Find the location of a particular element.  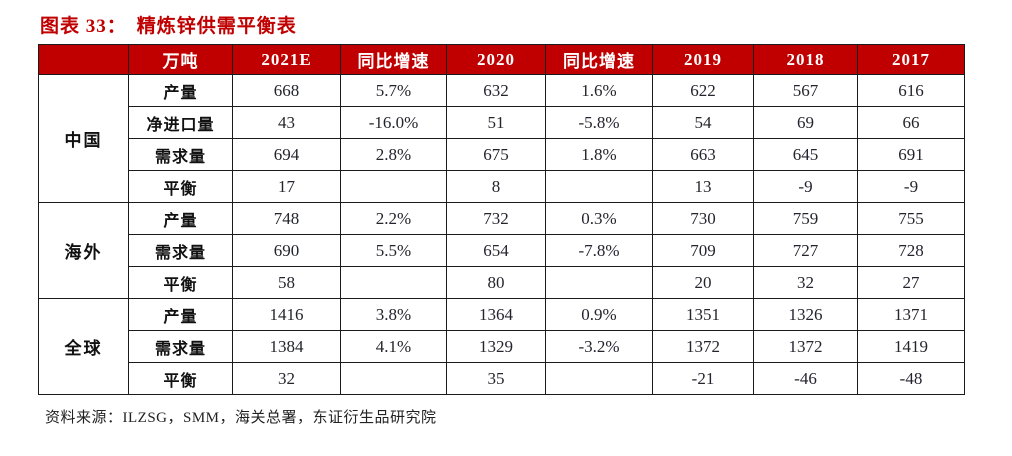

value-cell: -3.2% is located at coordinates (599, 346).